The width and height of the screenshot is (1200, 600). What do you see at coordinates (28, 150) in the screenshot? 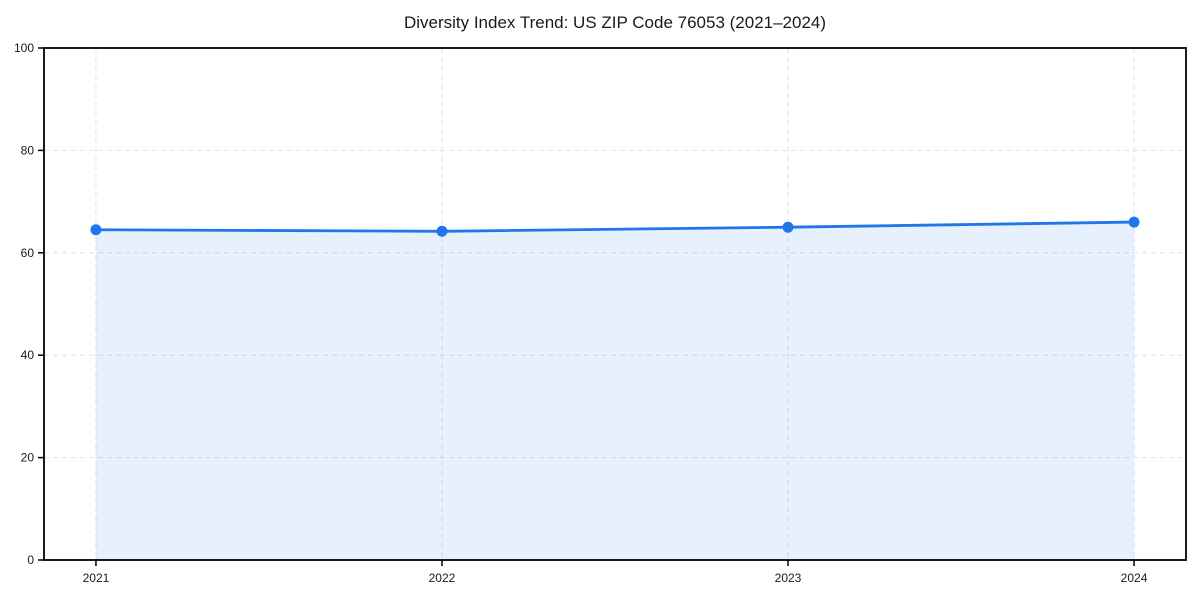
I see `y-tick-label: 80` at bounding box center [28, 150].